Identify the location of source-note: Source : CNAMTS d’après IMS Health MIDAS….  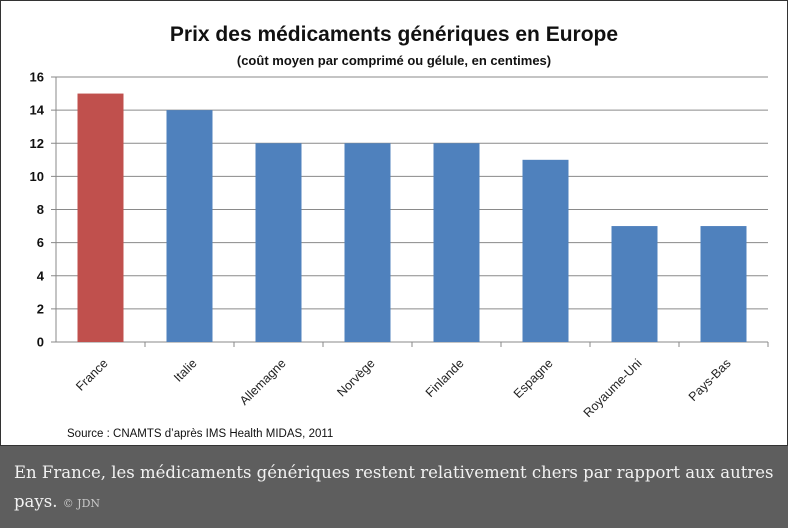
(200, 434).